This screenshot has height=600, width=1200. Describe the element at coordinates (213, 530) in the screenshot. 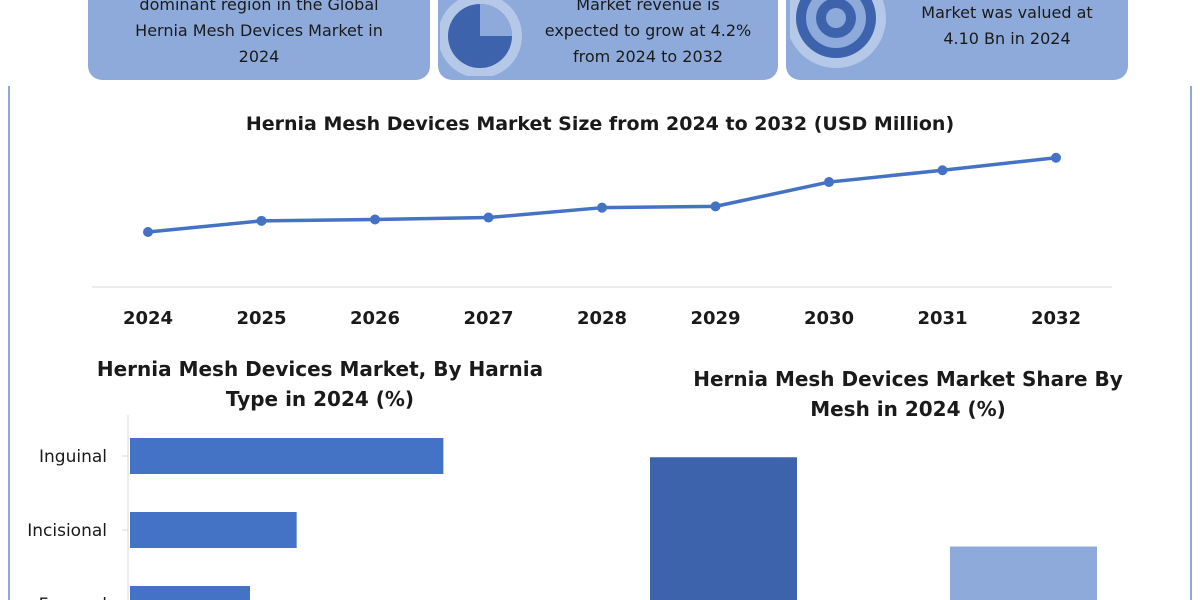

I see `bar-incisional` at that location.